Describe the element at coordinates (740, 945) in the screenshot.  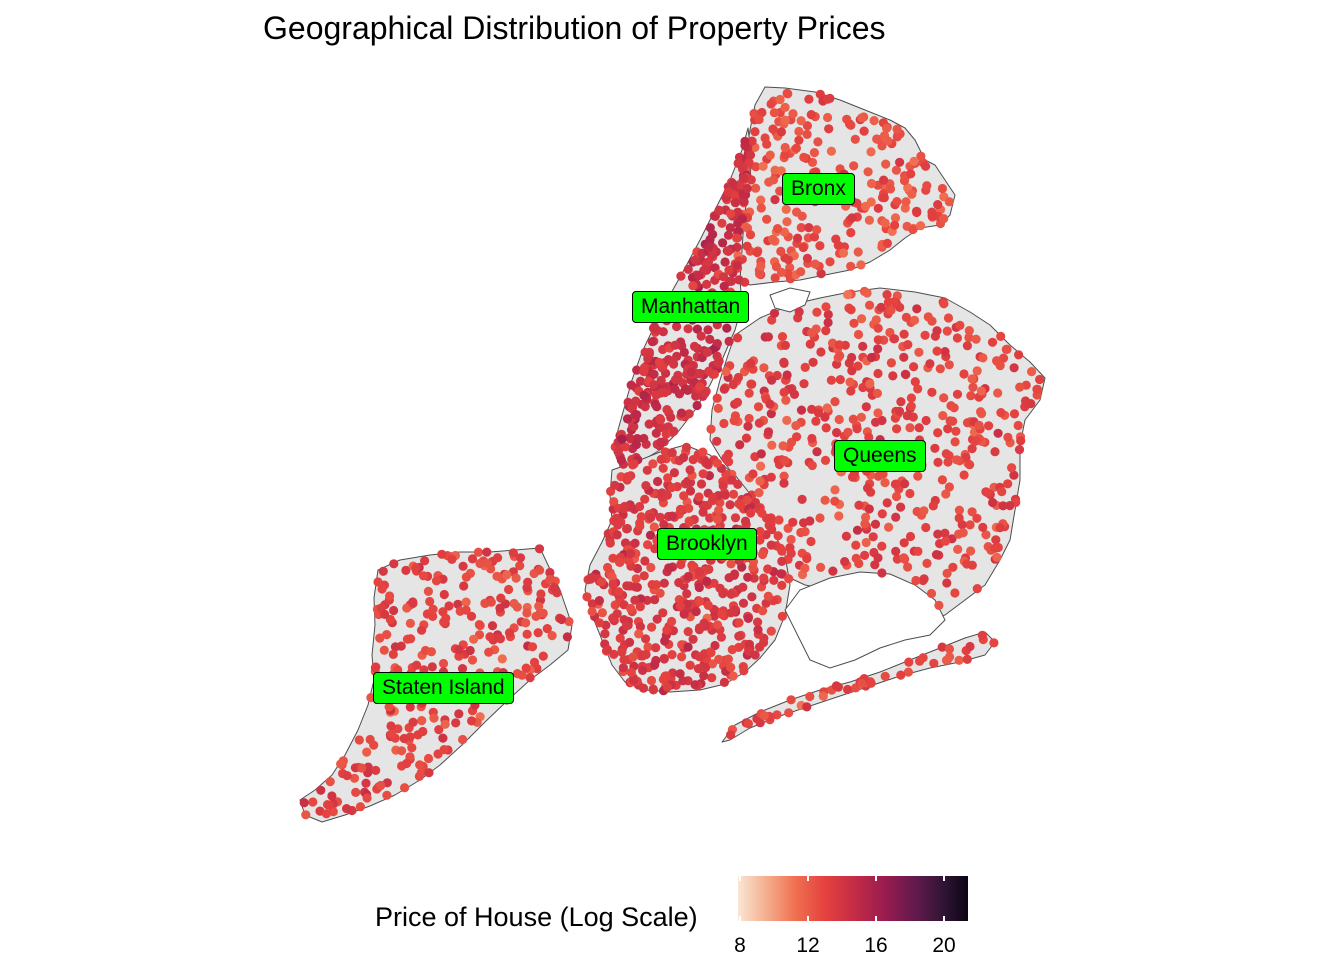
I see `legend-tick-label: 8` at that location.